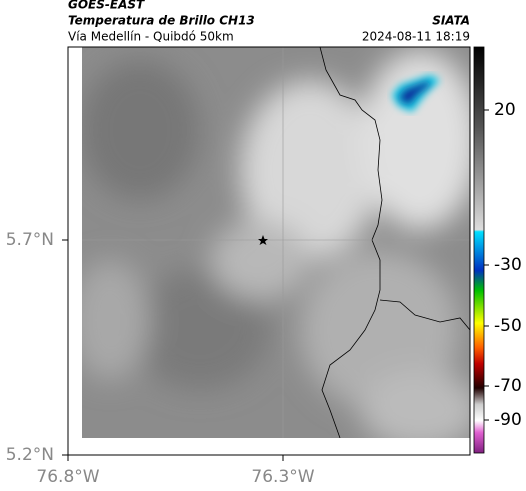 The width and height of the screenshot is (526, 491). What do you see at coordinates (508, 265) in the screenshot?
I see `colorbar-tick-label: -30` at bounding box center [508, 265].